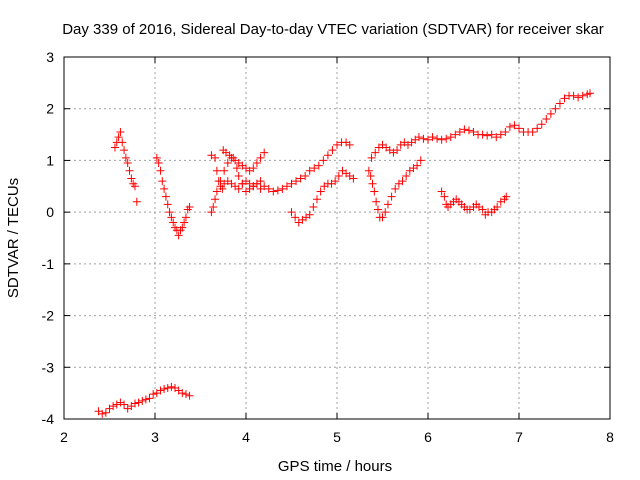  Describe the element at coordinates (48, 419) in the screenshot. I see `y-tick-label: -4` at that location.